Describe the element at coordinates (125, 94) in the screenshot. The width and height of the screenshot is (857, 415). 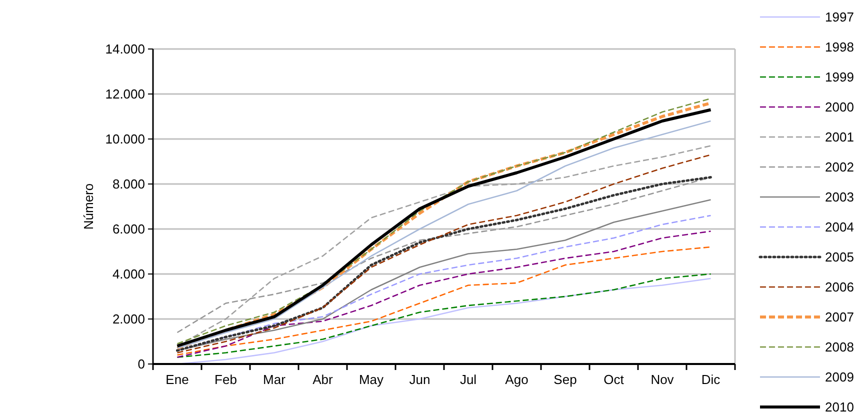
I see `y-tick-label: 12.000` at that location.